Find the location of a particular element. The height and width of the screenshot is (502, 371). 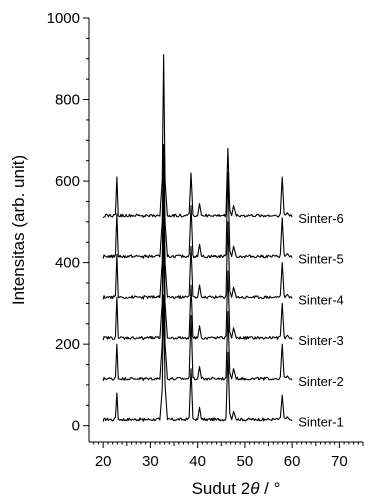

series-label-sinter-5: Sinter-5 is located at coordinates (321, 259).